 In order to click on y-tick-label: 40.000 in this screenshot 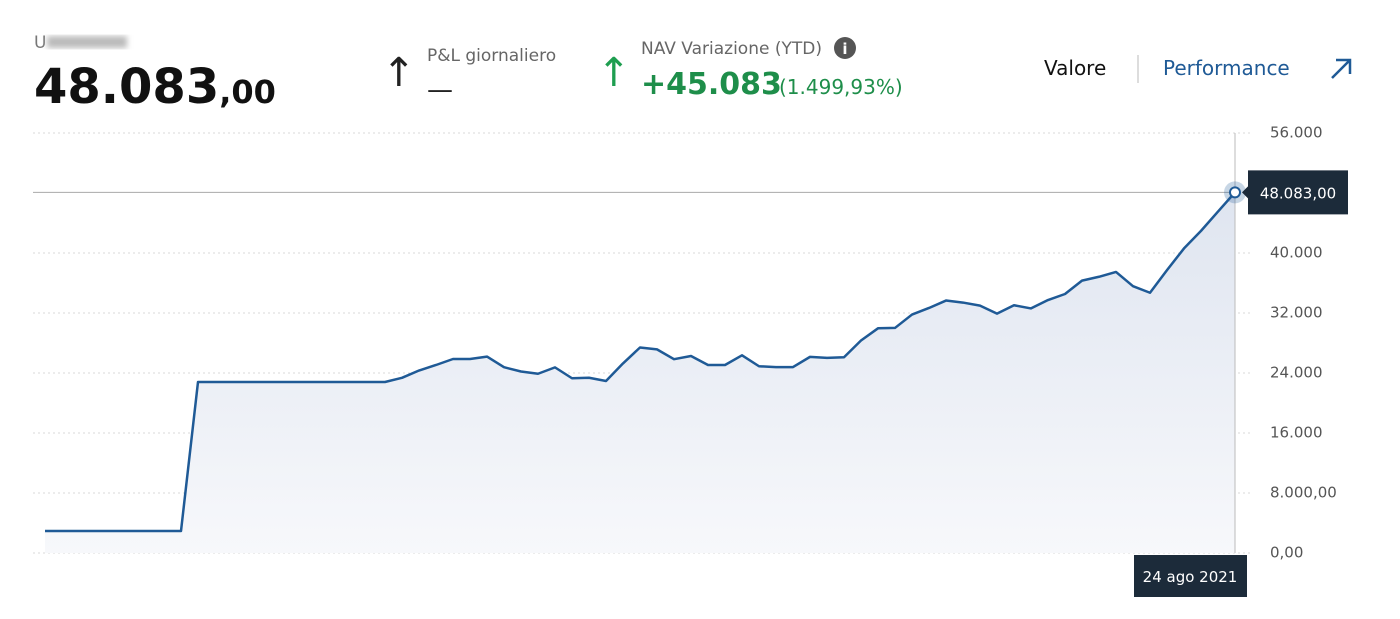, I will do `click(1296, 253)`.